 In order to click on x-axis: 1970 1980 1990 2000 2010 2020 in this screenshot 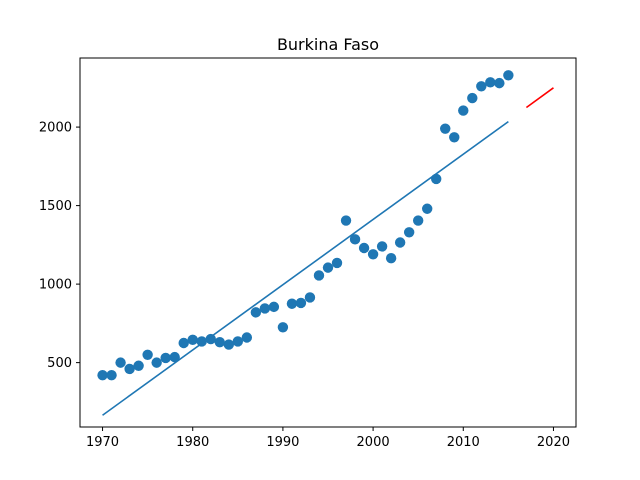, I will do `click(328, 438)`.